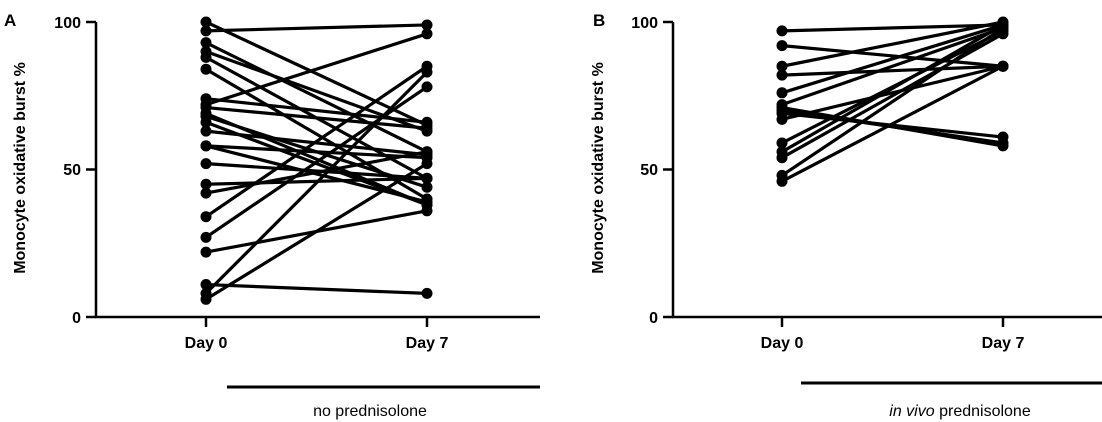 This screenshot has width=1102, height=422. I want to click on data-point-a-21-day7, so click(427, 211).